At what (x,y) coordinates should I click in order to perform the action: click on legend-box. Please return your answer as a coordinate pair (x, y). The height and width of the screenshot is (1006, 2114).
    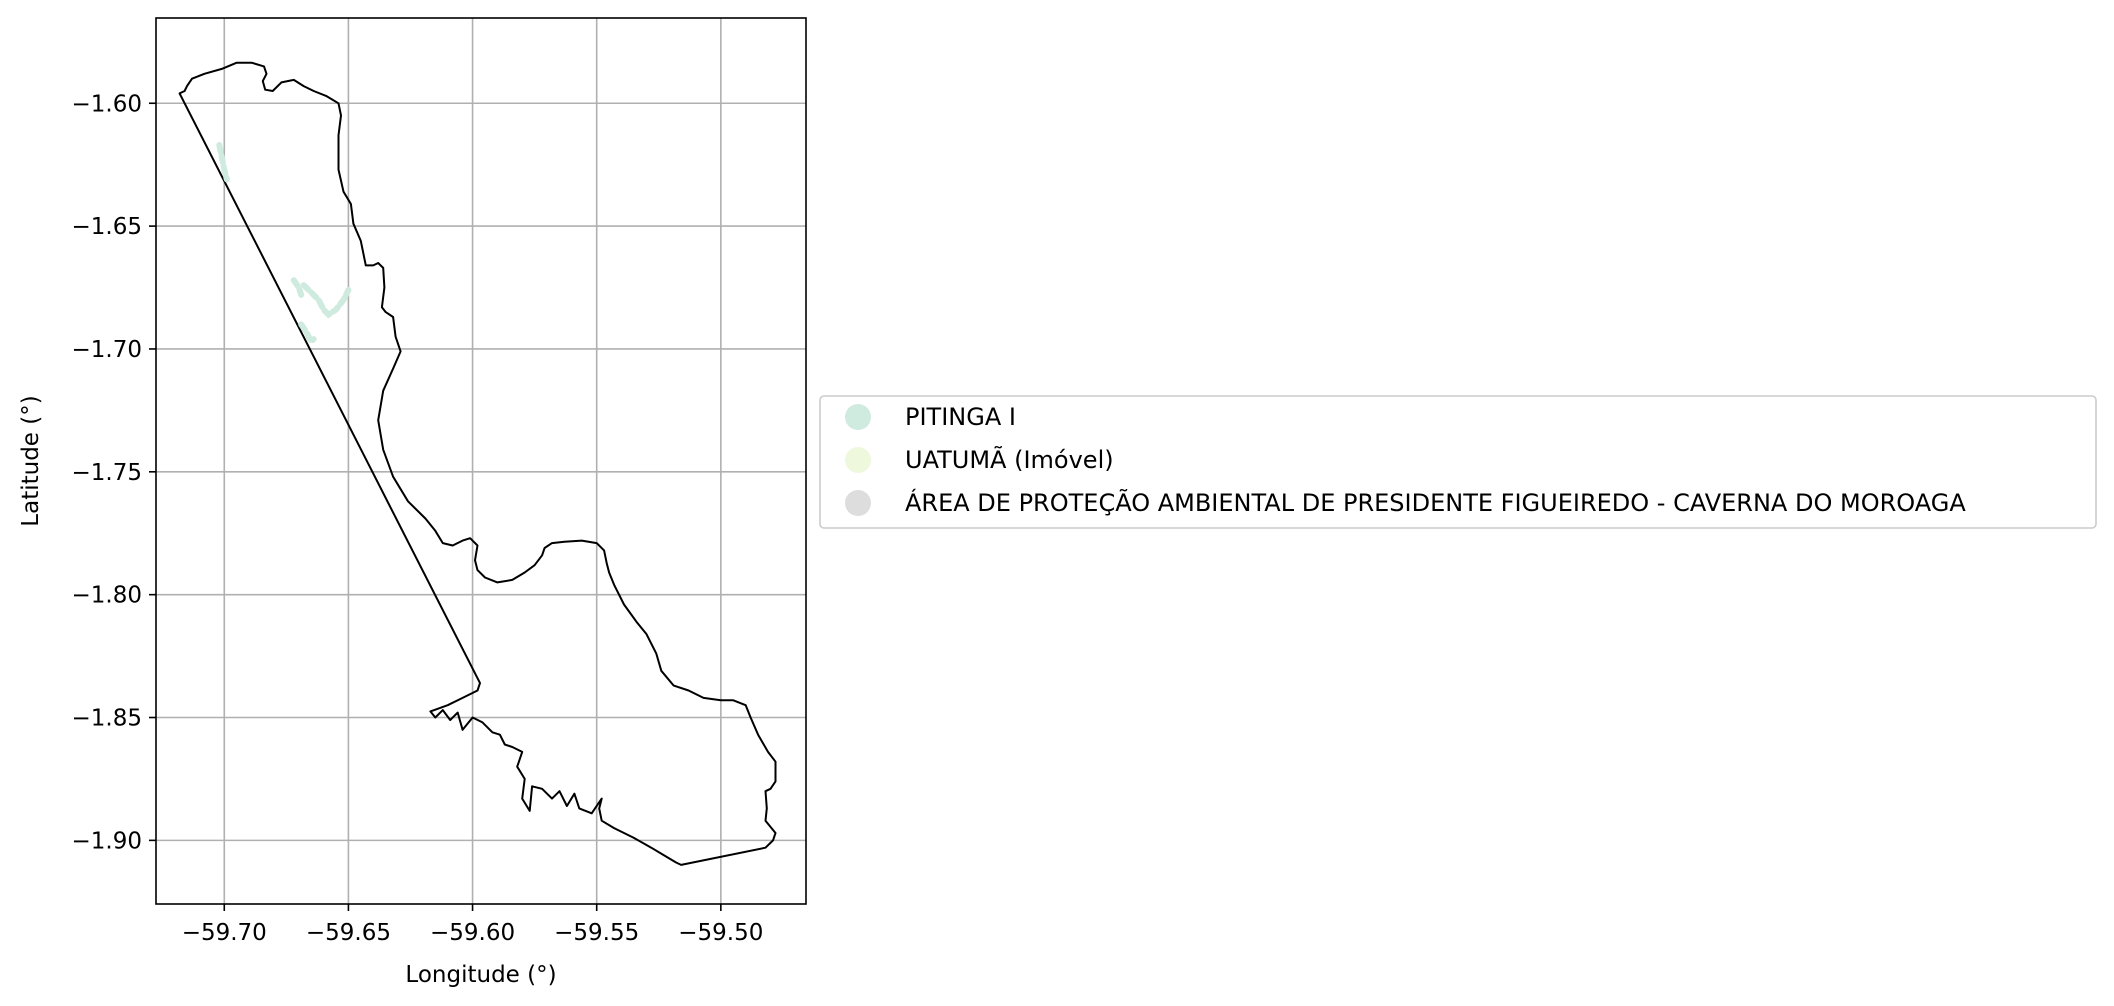
    Looking at the image, I should click on (1458, 462).